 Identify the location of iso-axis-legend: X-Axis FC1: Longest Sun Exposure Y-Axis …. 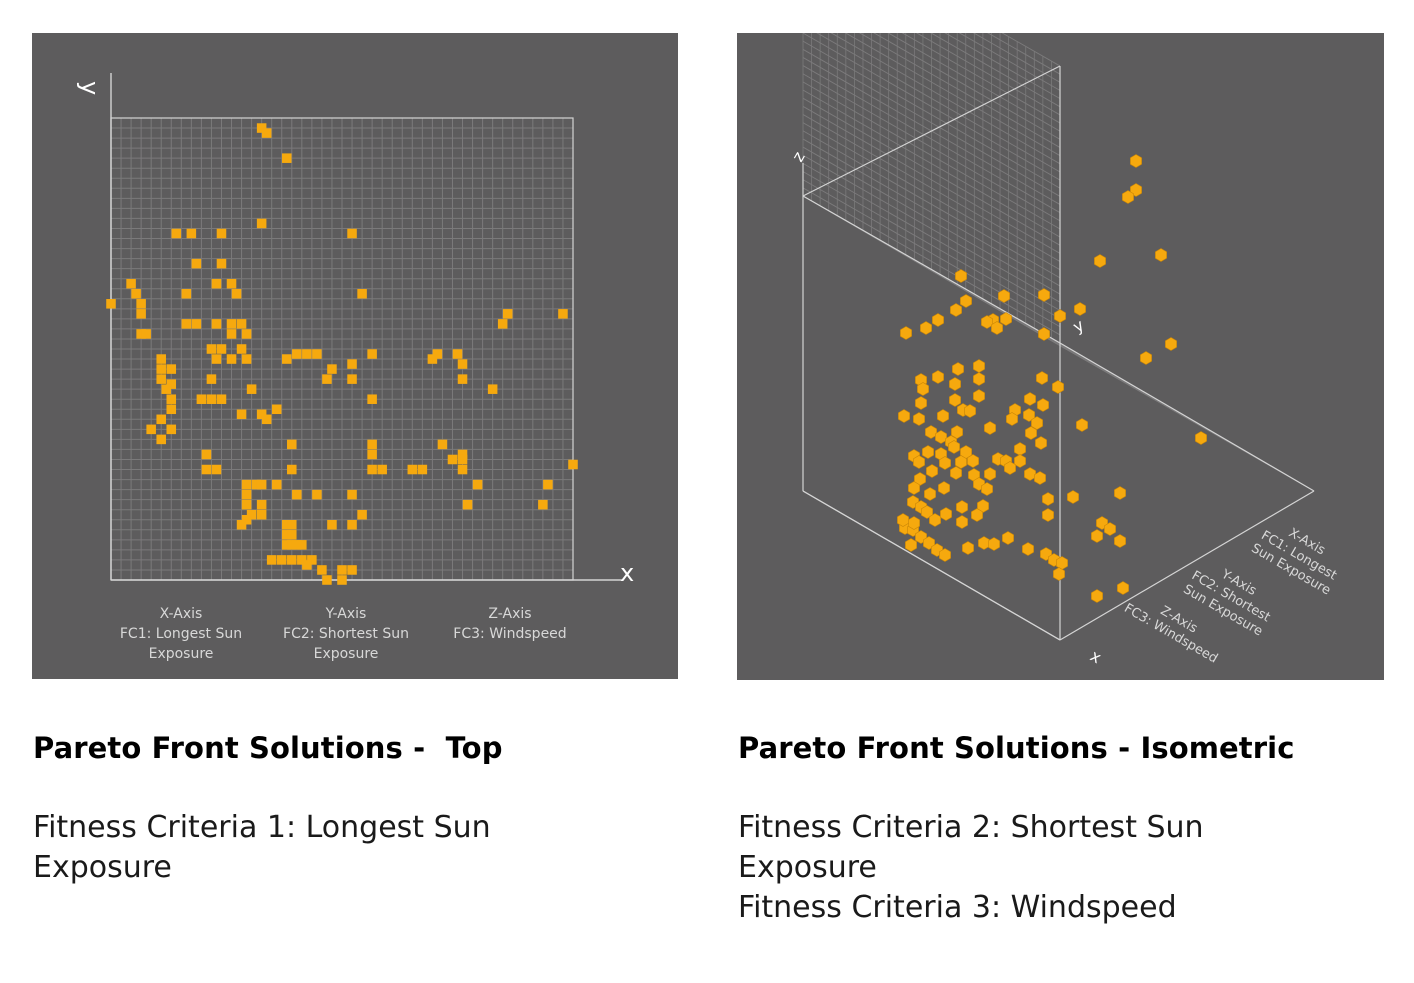
(1230, 596).